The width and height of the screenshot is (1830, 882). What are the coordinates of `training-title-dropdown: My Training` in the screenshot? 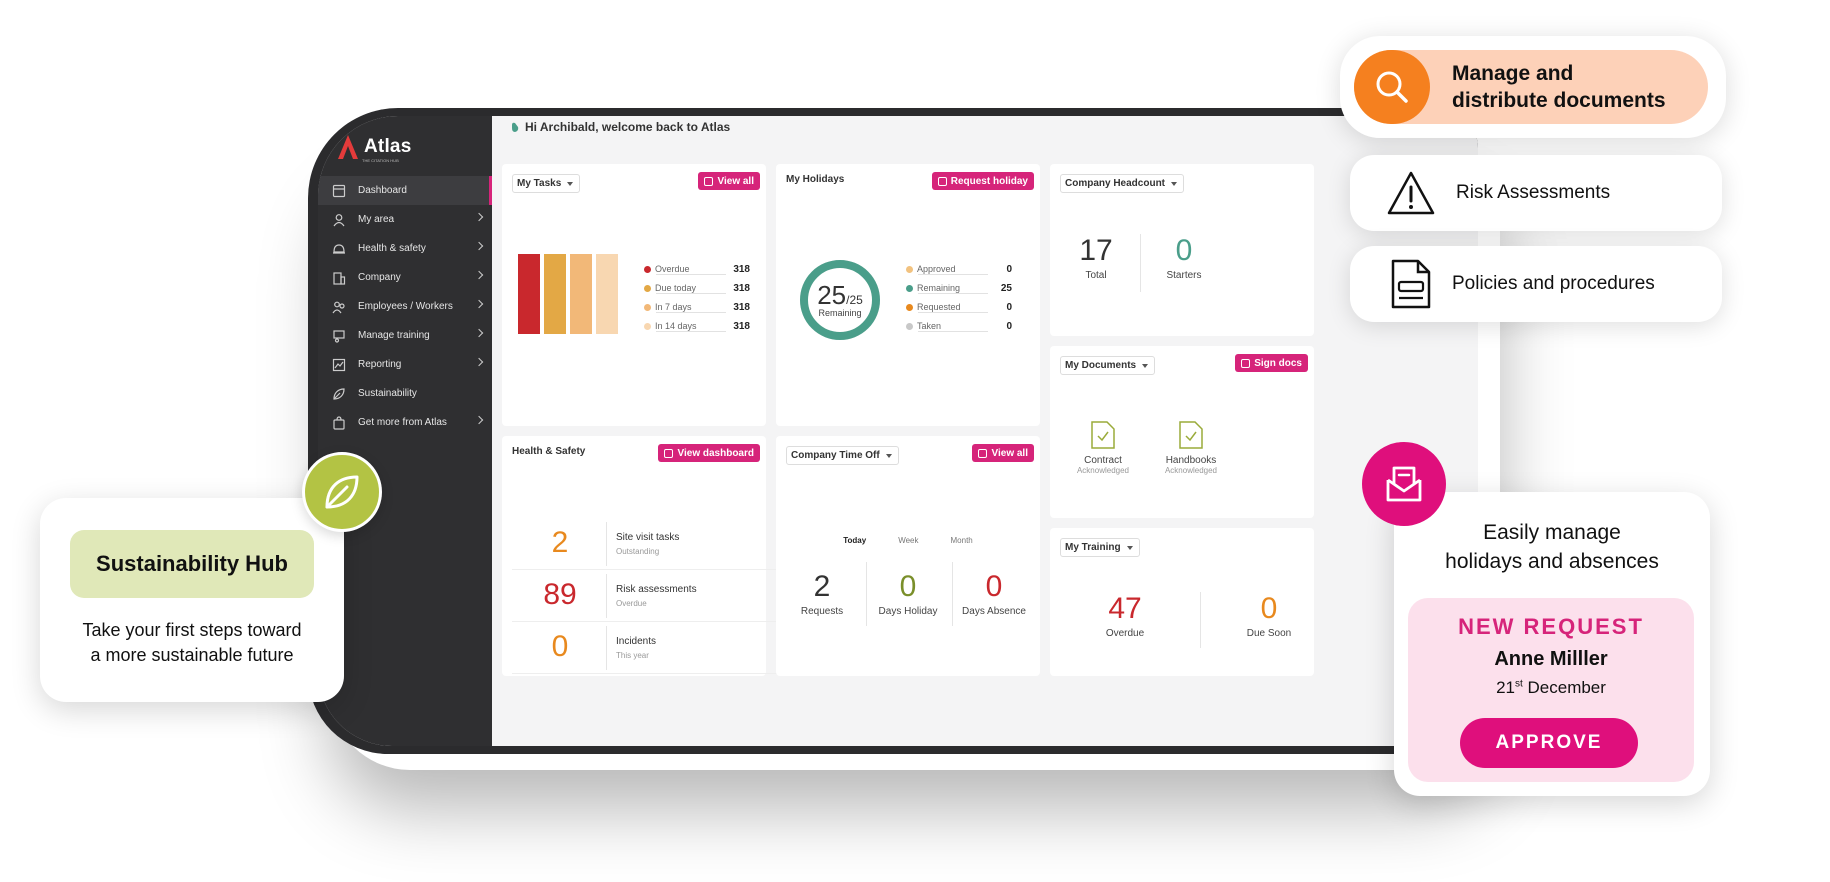 It's located at (1100, 547).